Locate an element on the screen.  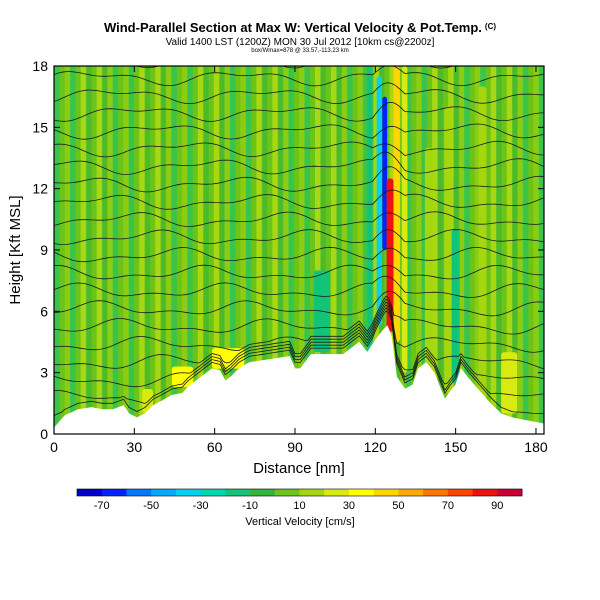
colorbar-tick-label: 10 is located at coordinates (299, 506).